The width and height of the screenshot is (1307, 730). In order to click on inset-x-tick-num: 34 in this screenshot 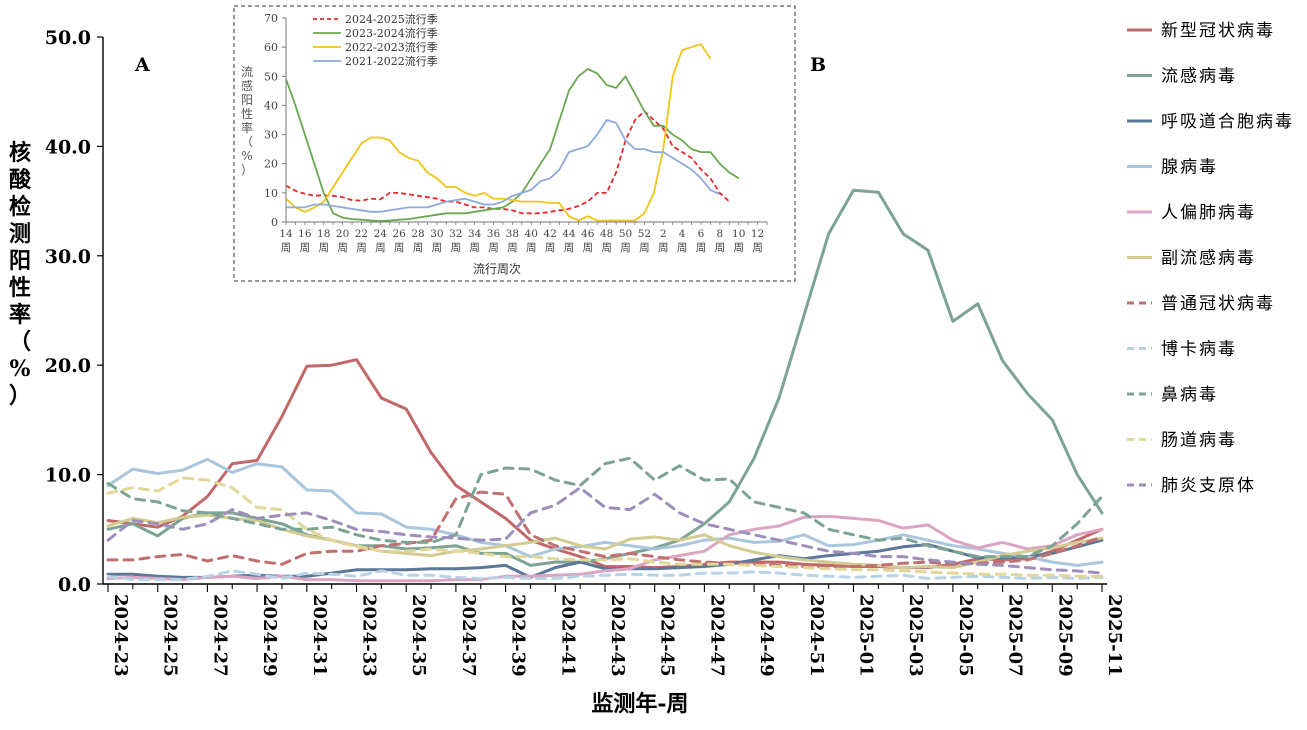, I will do `click(475, 234)`.